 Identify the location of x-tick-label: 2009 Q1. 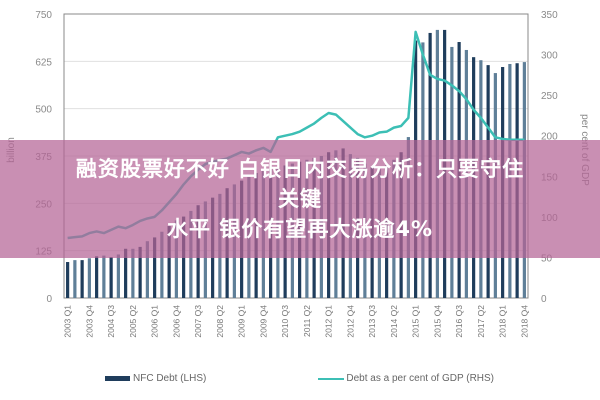
(242, 321).